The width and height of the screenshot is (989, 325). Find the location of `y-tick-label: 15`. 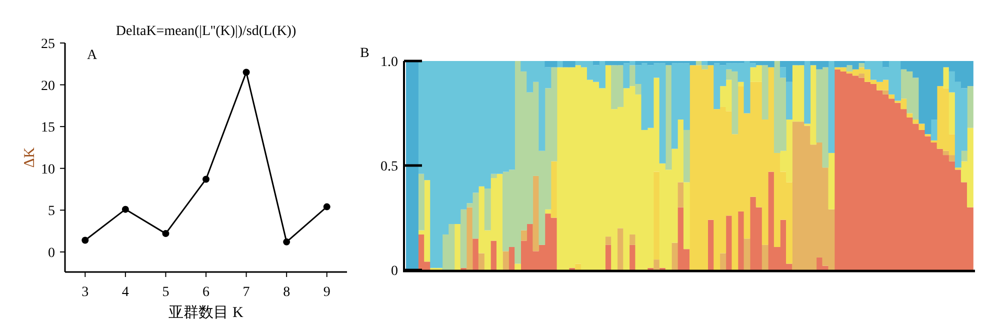

y-tick-label: 15 is located at coordinates (48, 128).